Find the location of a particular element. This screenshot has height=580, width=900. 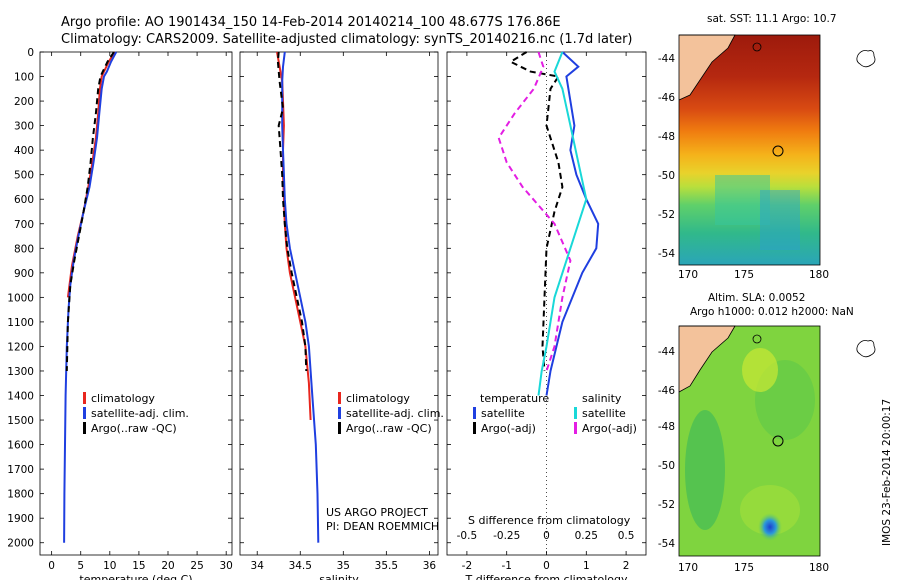

y-tick-label: 1500 is located at coordinates (20, 421).